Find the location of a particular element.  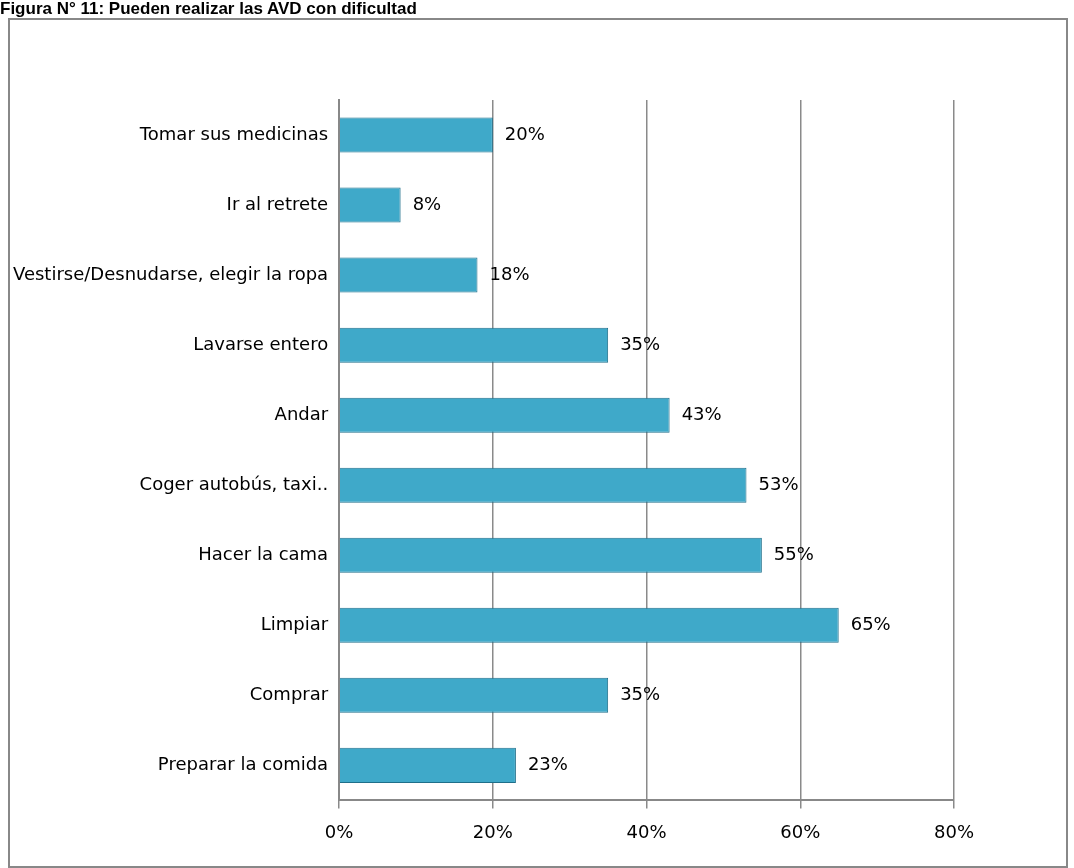

x-tick-label: 0% is located at coordinates (339, 831).